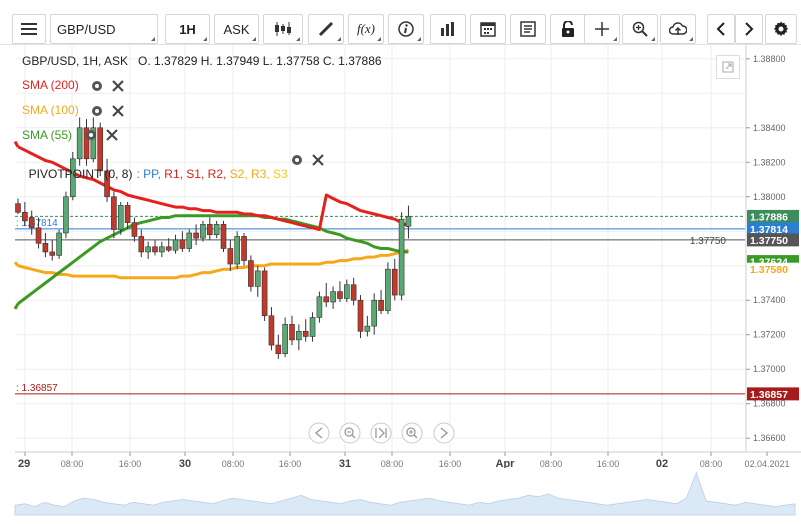 Image resolution: width=801 pixels, height=524 pixels. What do you see at coordinates (678, 29) in the screenshot?
I see `cloud-button` at bounding box center [678, 29].